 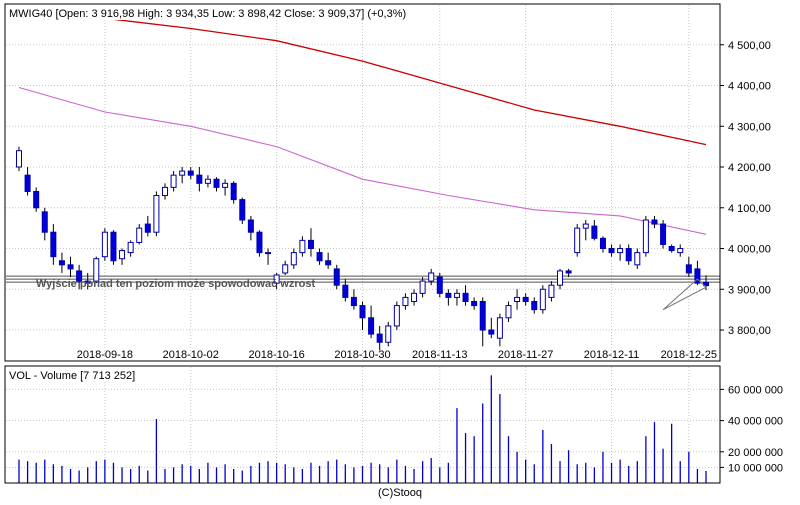 What do you see at coordinates (749, 331) in the screenshot?
I see `price-y-tick-label: 3 800,00` at bounding box center [749, 331].